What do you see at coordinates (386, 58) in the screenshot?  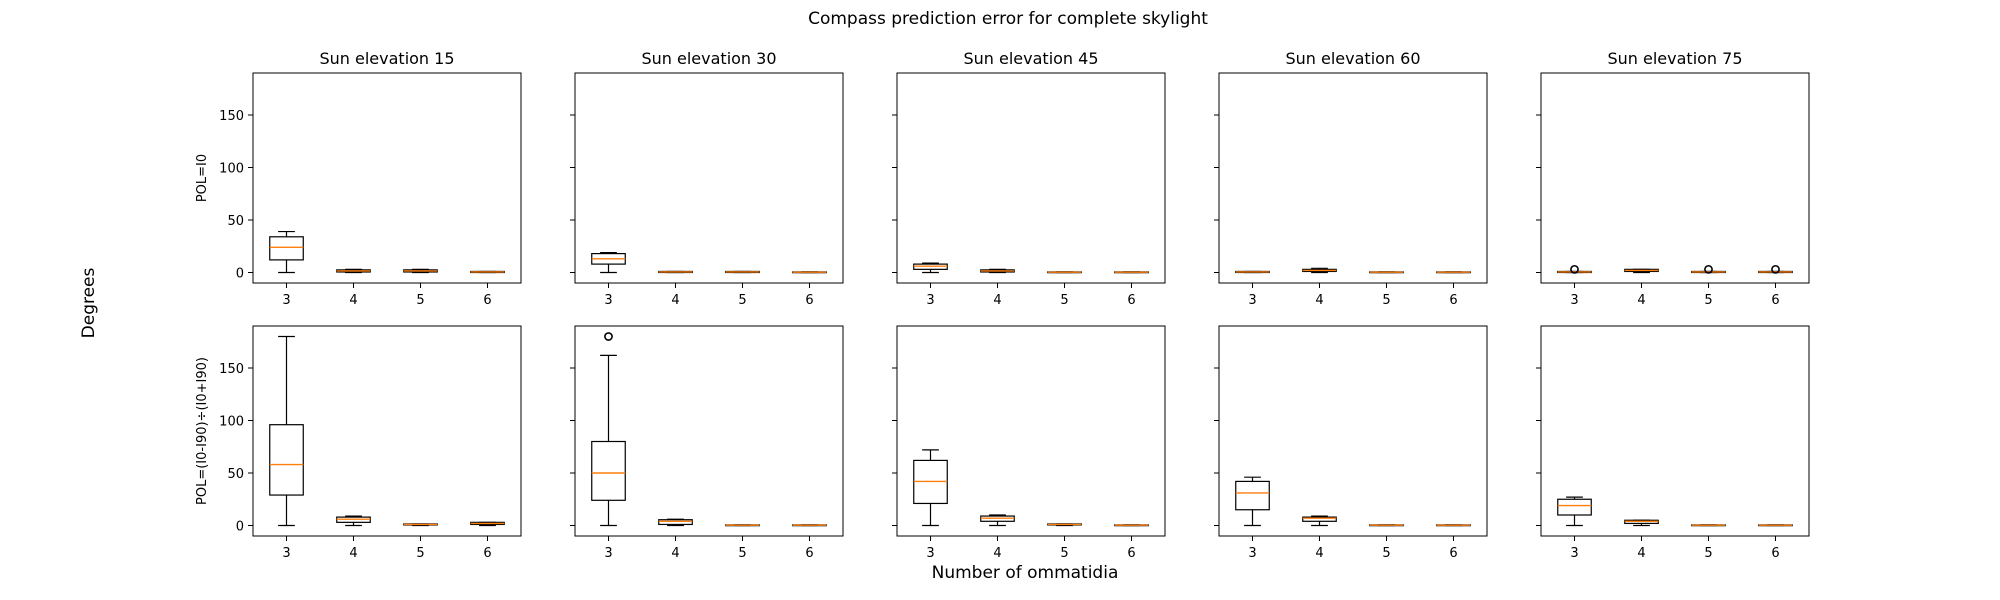 I see `subplot-title: Sun elevation 15` at bounding box center [386, 58].